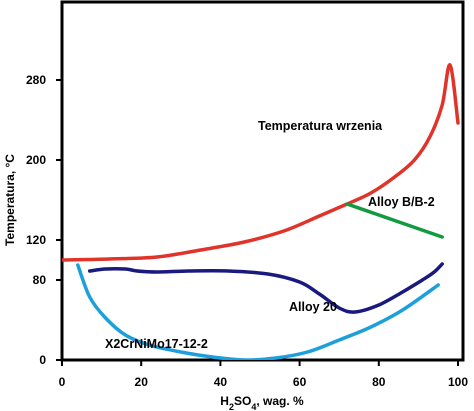 The width and height of the screenshot is (474, 411). What do you see at coordinates (36, 160) in the screenshot?
I see `y-tick-label: 200` at bounding box center [36, 160].